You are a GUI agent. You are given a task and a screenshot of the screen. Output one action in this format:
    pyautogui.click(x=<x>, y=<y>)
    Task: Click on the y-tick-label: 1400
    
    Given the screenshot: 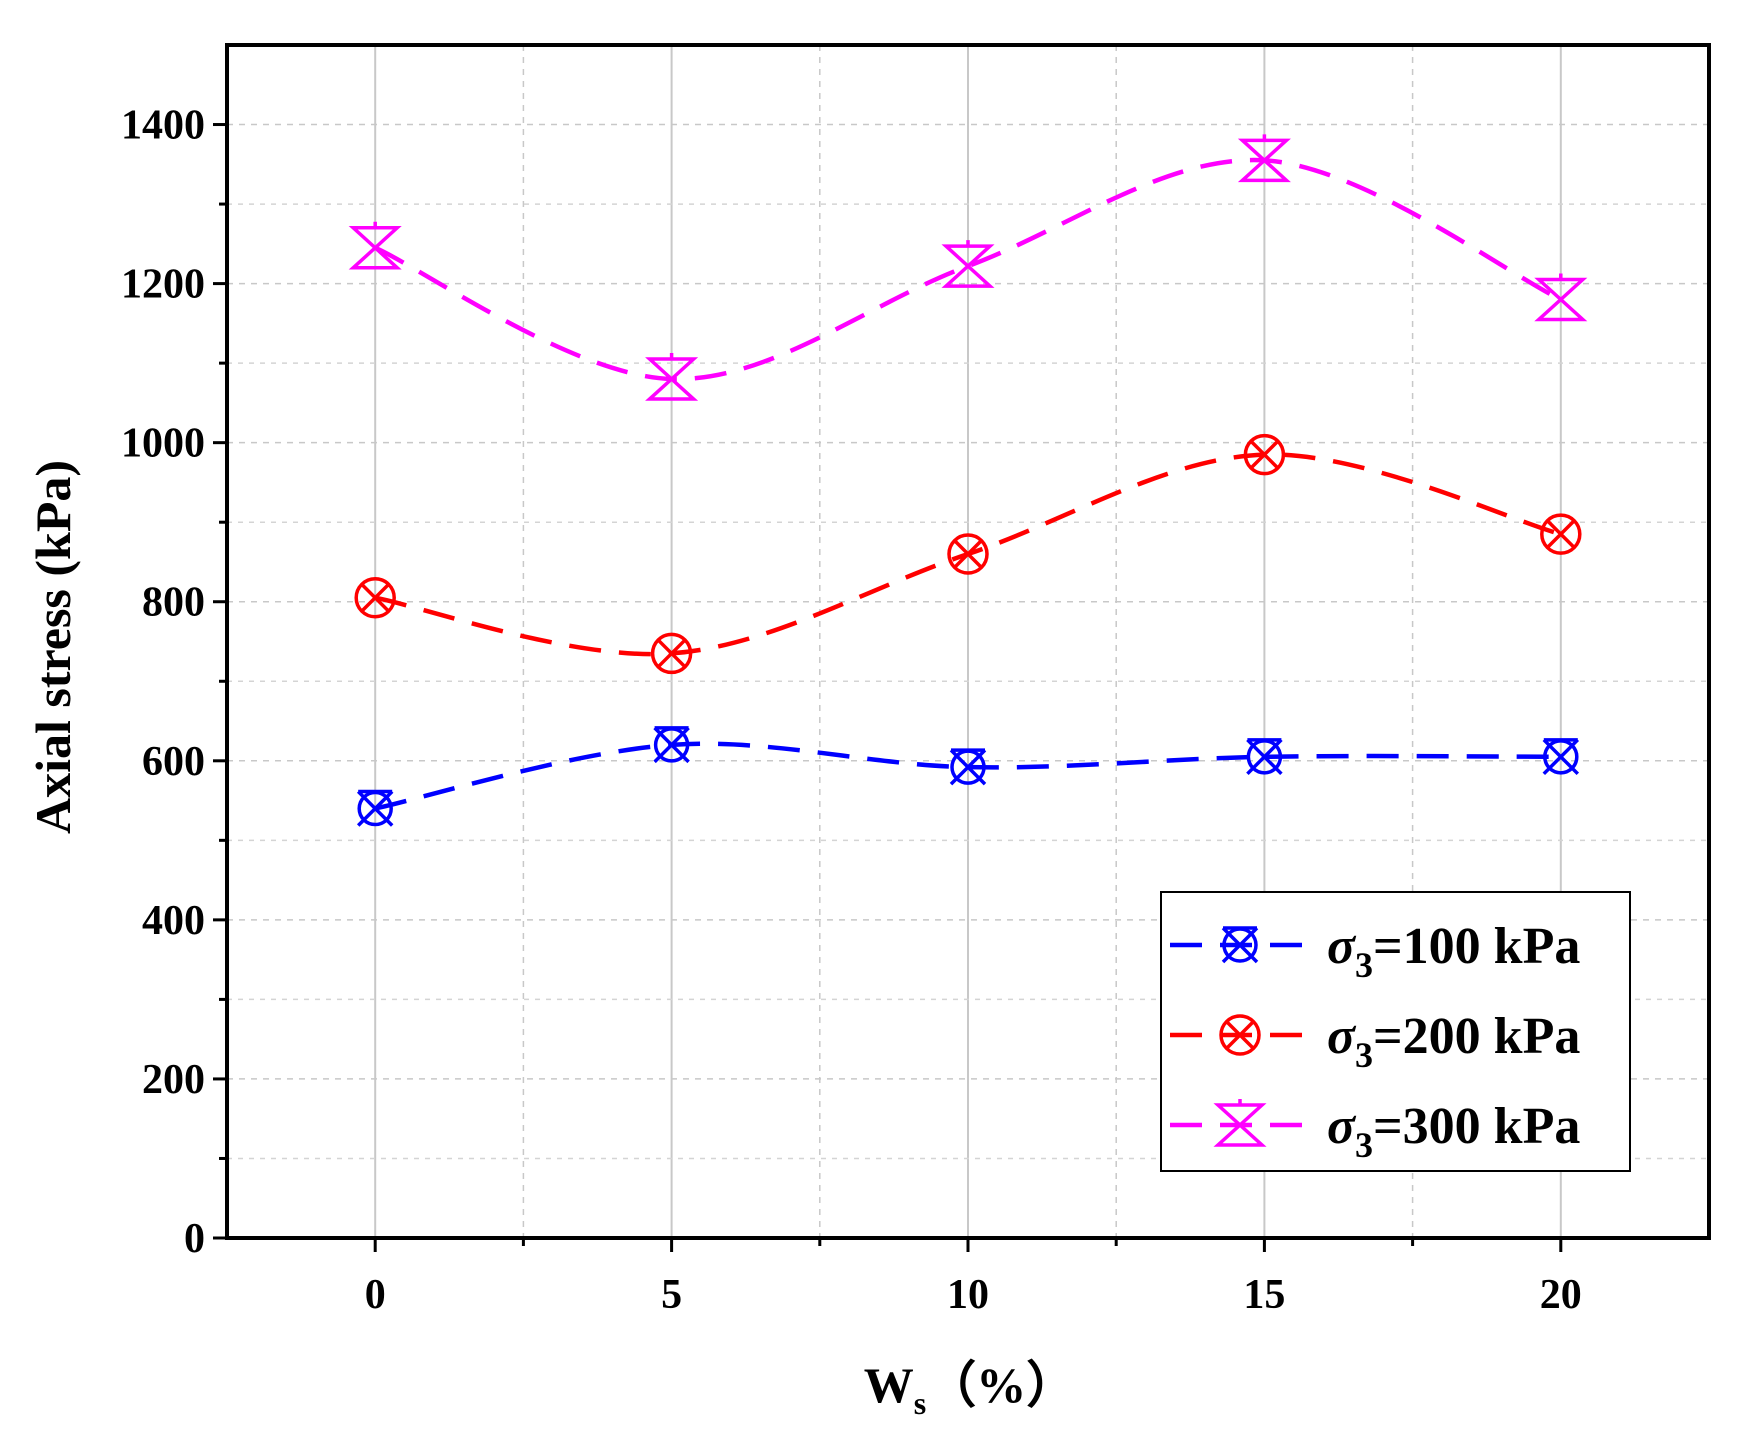 What is the action you would take?
    pyautogui.click(x=163, y=126)
    